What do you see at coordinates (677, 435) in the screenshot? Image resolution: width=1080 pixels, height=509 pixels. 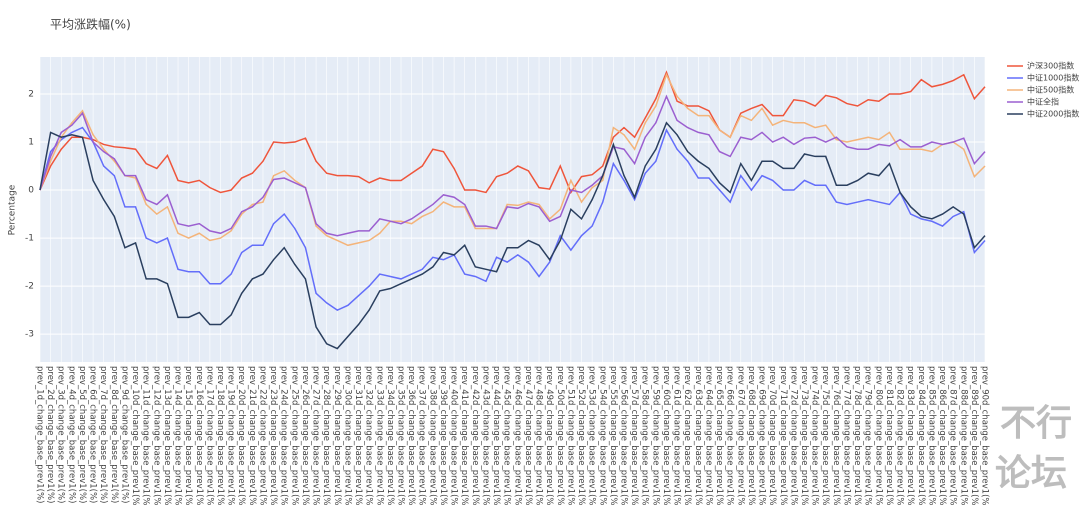 I see `x-tick-label: prev_61d_change_base_prev1(%)` at bounding box center [677, 435].